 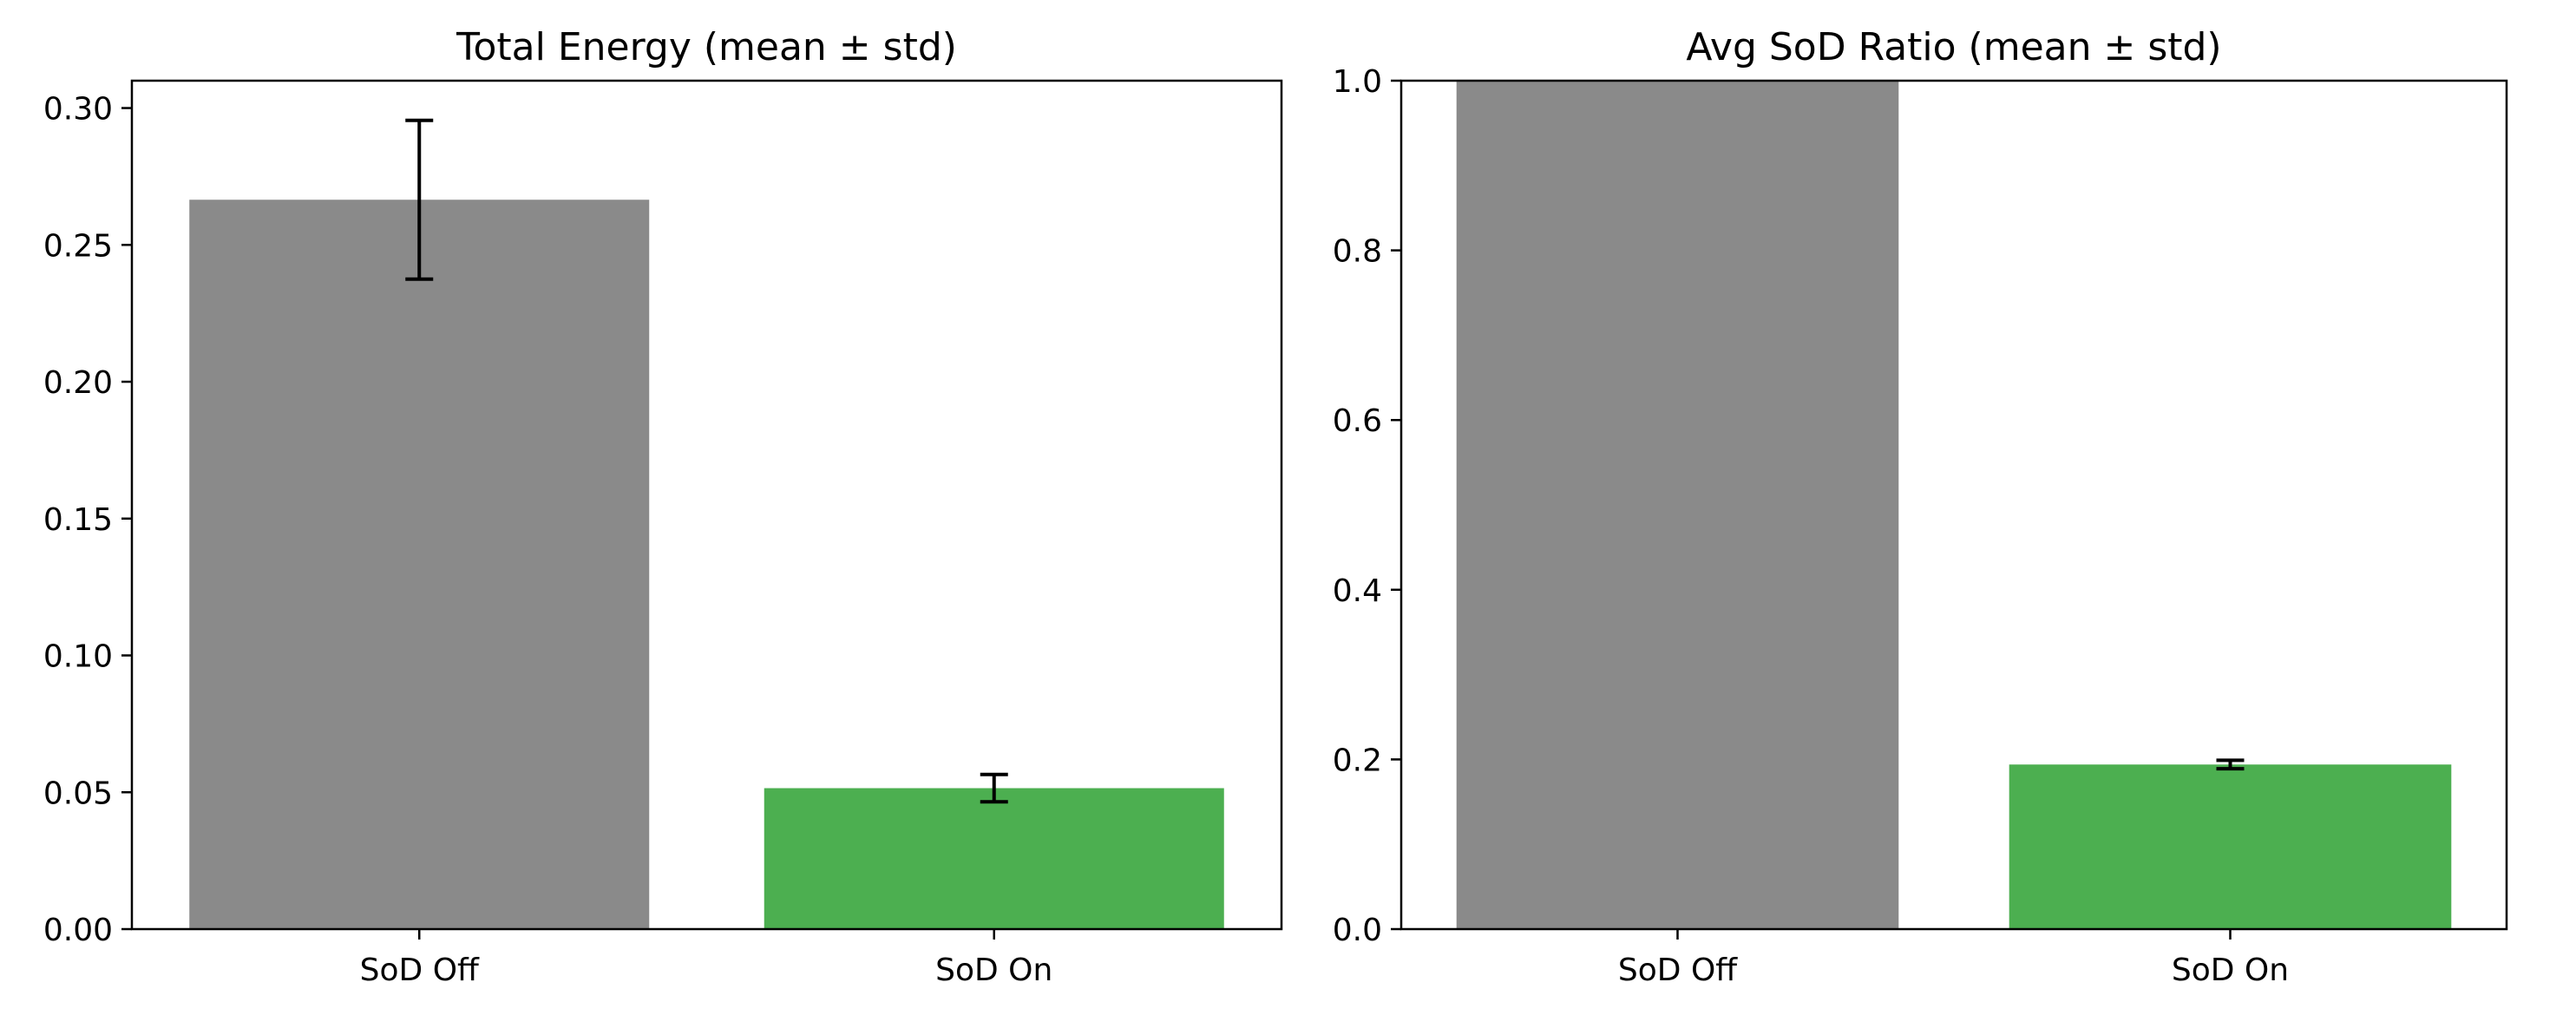 I want to click on sod-ratio-ytick-label: 0.4, so click(x=1357, y=591).